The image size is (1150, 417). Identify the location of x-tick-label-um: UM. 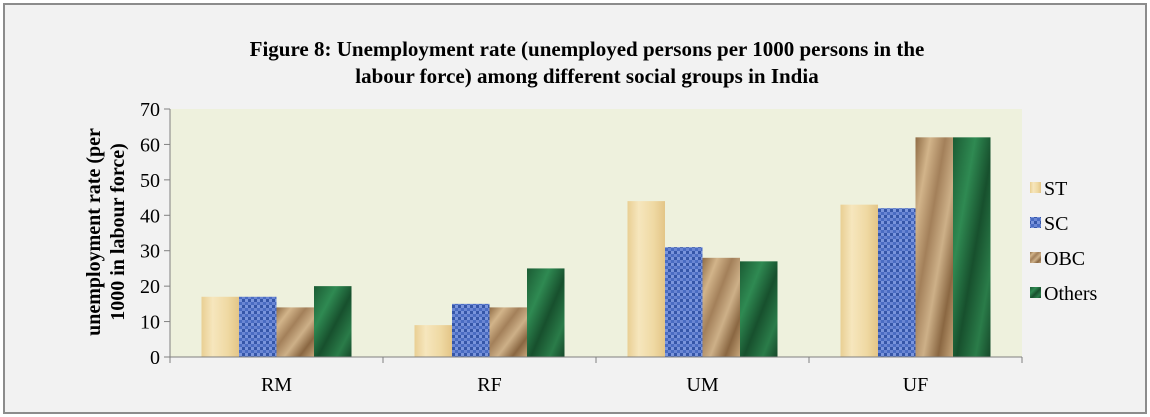
(702, 385).